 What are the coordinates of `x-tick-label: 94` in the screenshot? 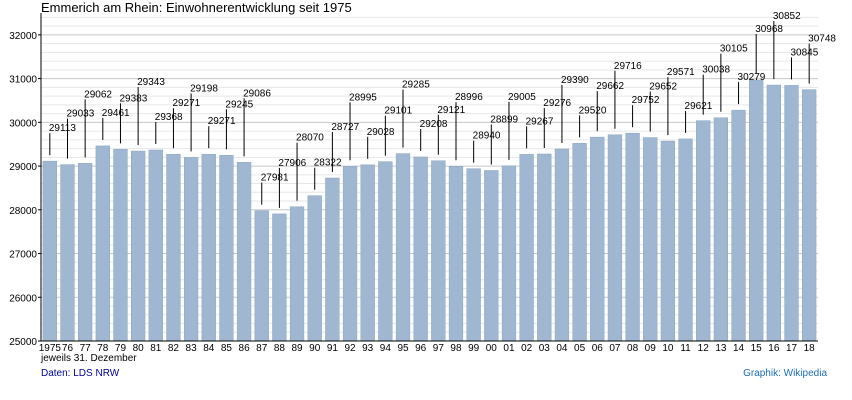 It's located at (386, 347).